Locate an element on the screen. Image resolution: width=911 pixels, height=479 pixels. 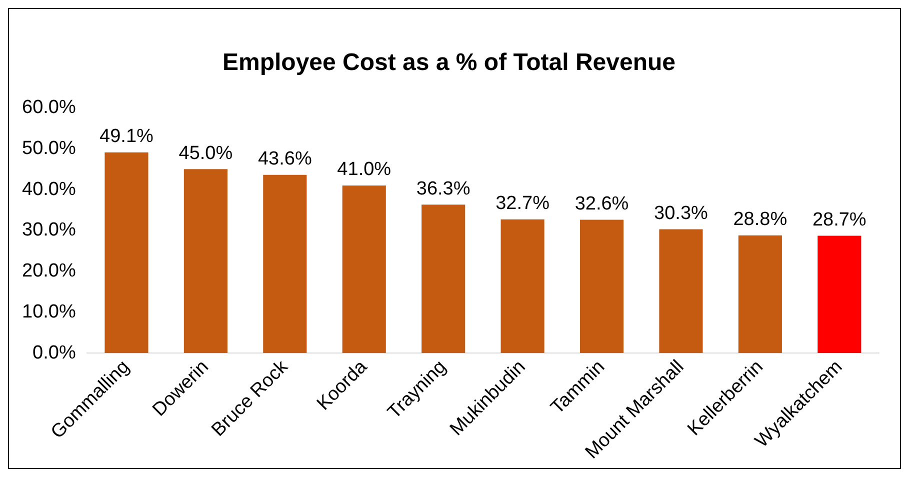
y-tick-label: 60.0% is located at coordinates (49, 107).